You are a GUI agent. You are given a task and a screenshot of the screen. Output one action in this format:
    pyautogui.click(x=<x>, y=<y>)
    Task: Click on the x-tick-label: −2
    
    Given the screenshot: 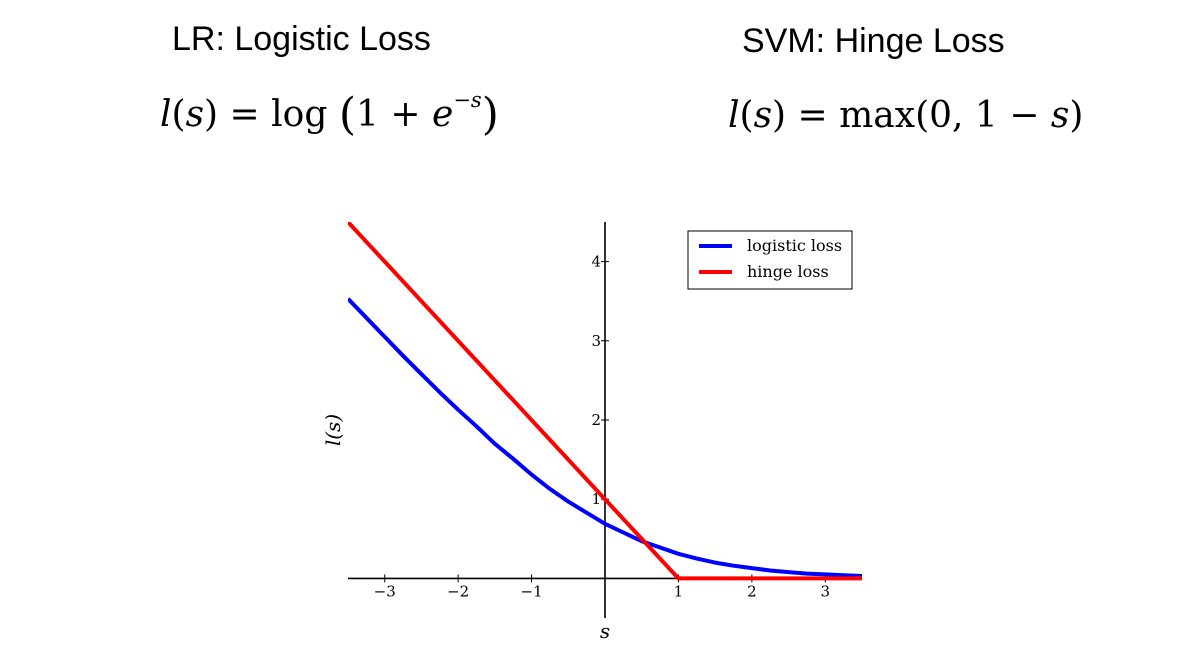 What is the action you would take?
    pyautogui.click(x=458, y=591)
    